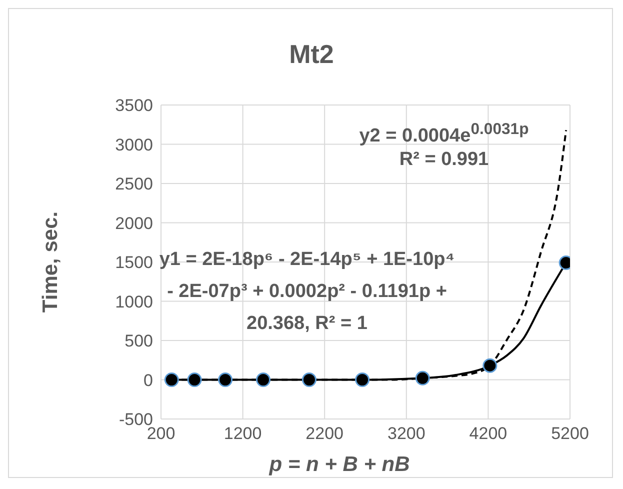 This screenshot has width=623, height=489. I want to click on y-tick-label: 3000, so click(134, 144).